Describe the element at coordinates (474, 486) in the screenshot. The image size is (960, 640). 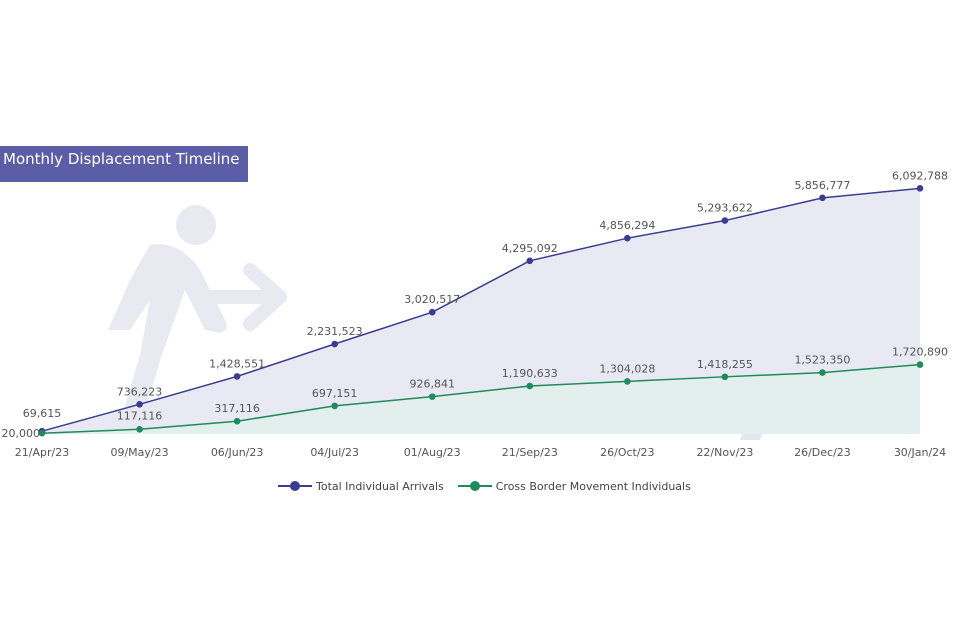
I see `legend-swatch-cross-border` at that location.